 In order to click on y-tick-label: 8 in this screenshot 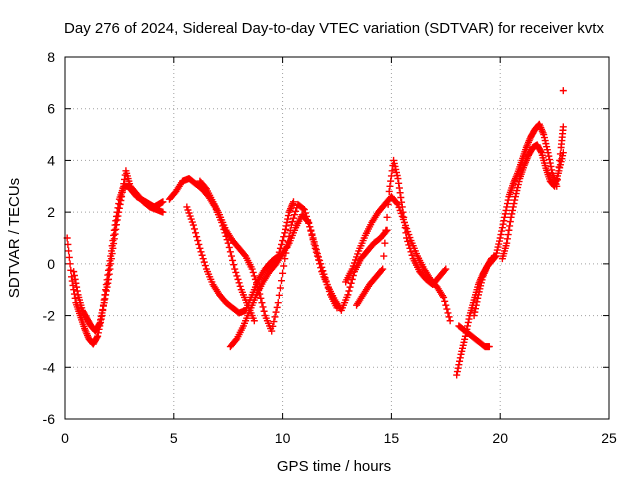, I will do `click(51, 57)`.